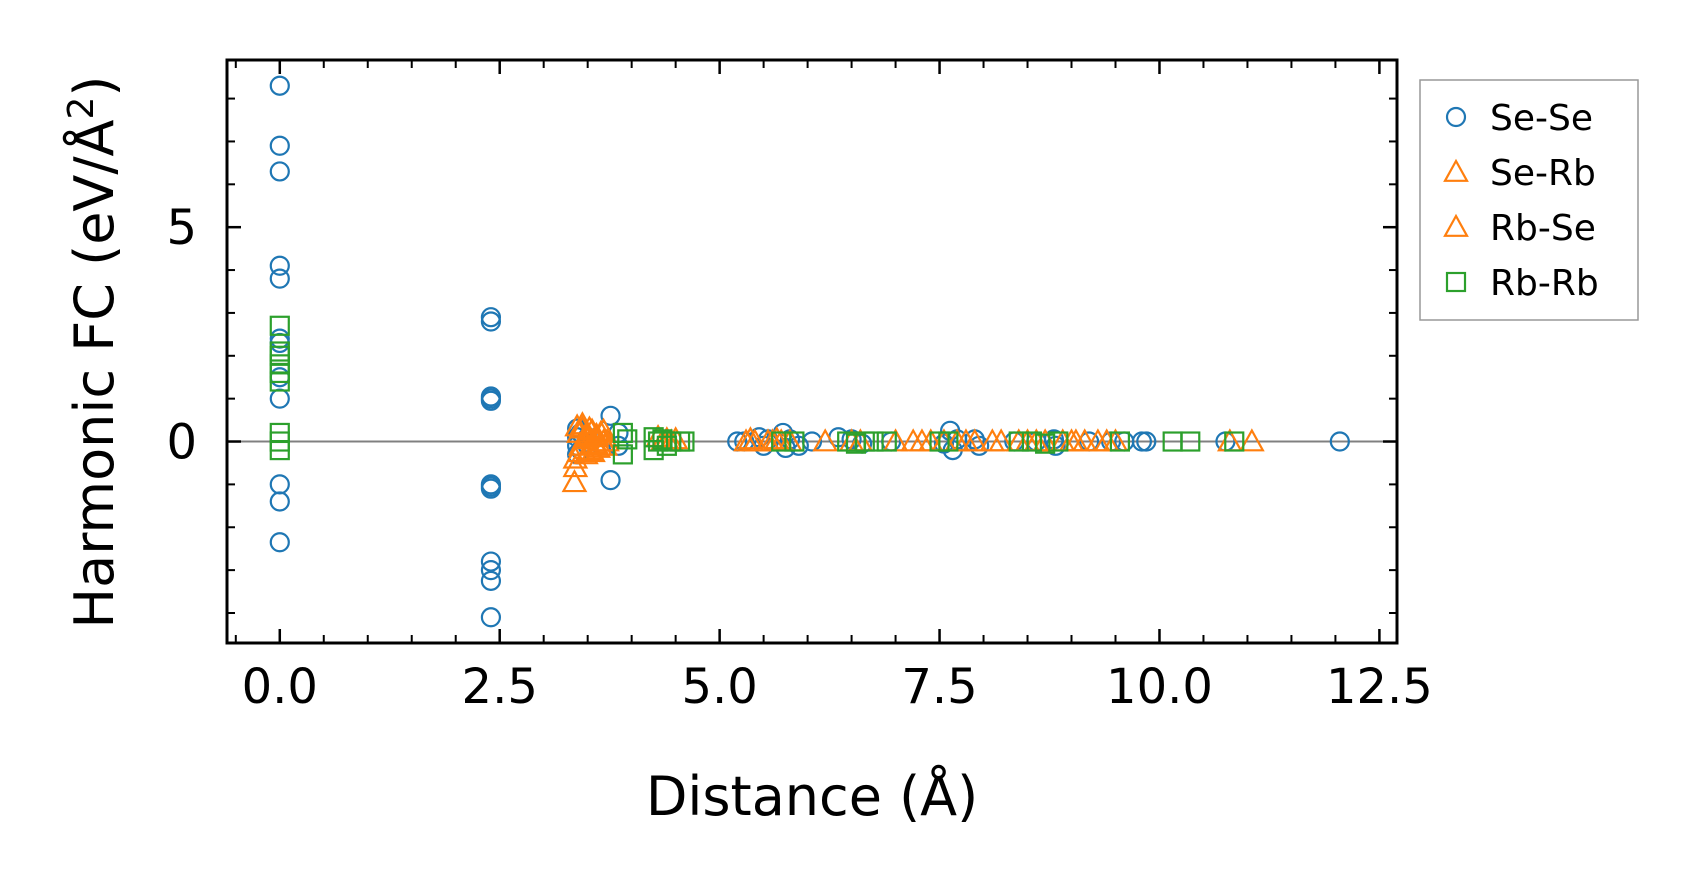 The width and height of the screenshot is (1686, 883). Describe the element at coordinates (812, 796) in the screenshot. I see `x-axis-label: Distance (Å)` at that location.